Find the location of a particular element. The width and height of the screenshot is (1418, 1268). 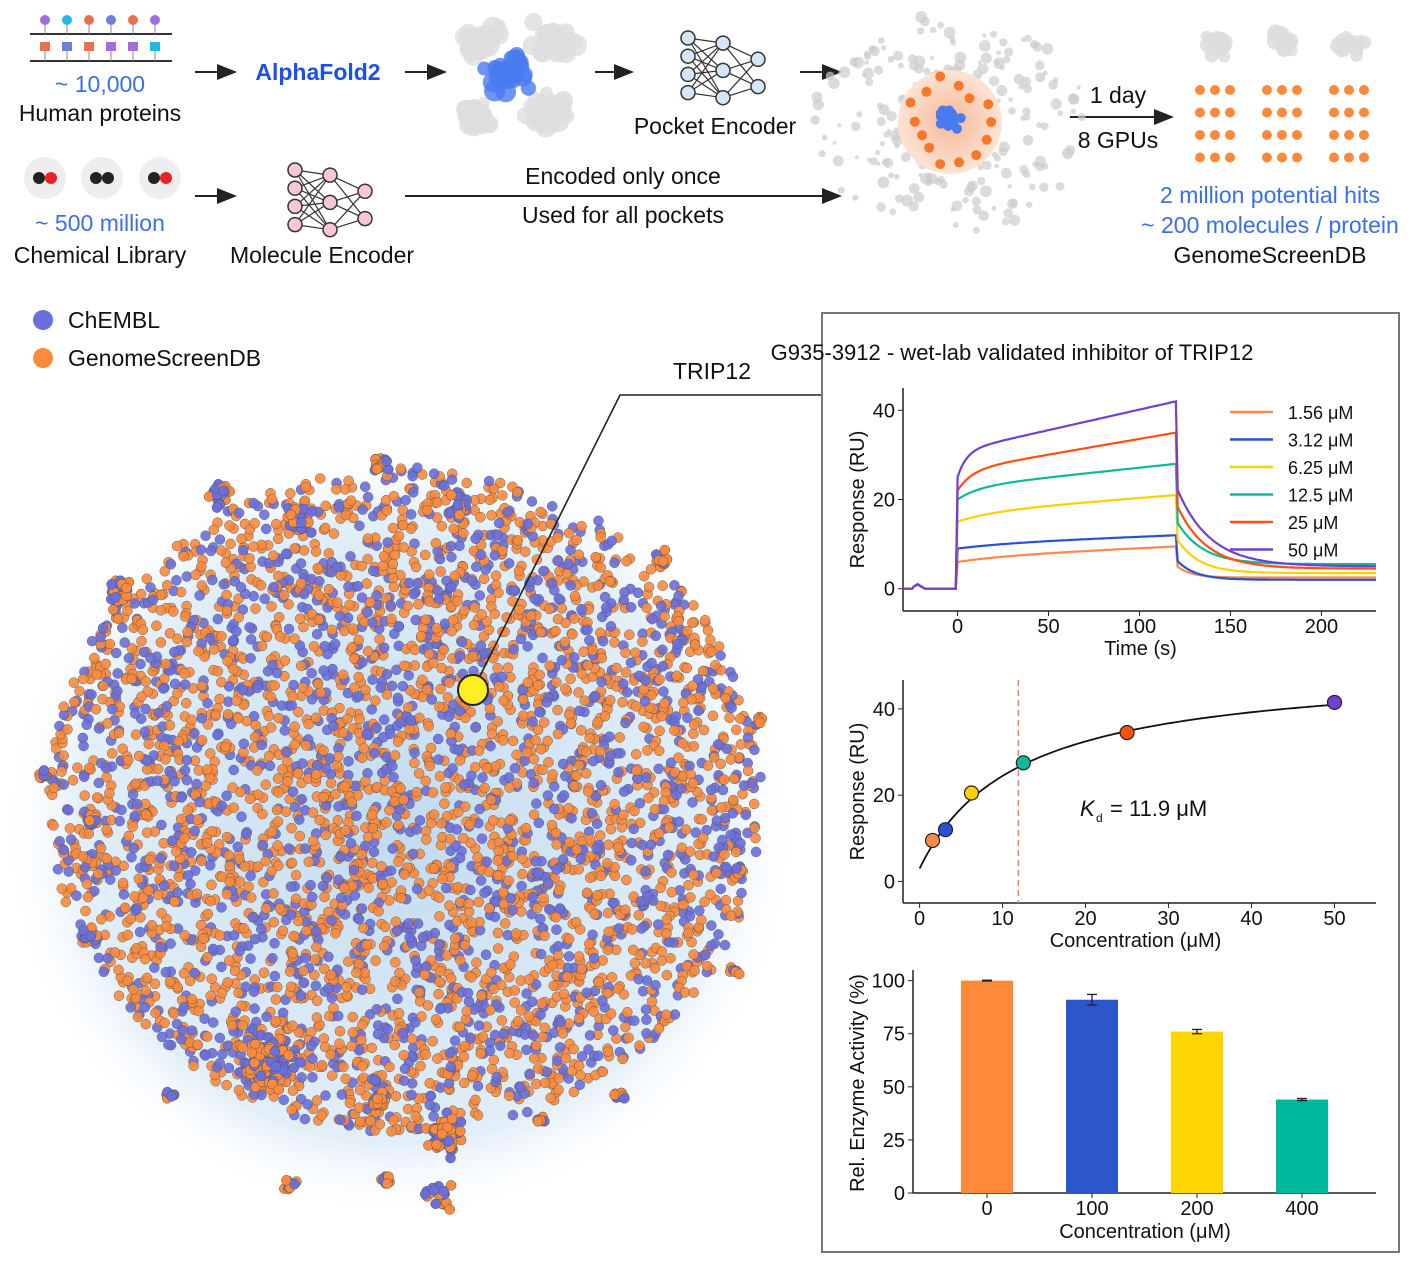

hits-grid-icon is located at coordinates (1282, 124).